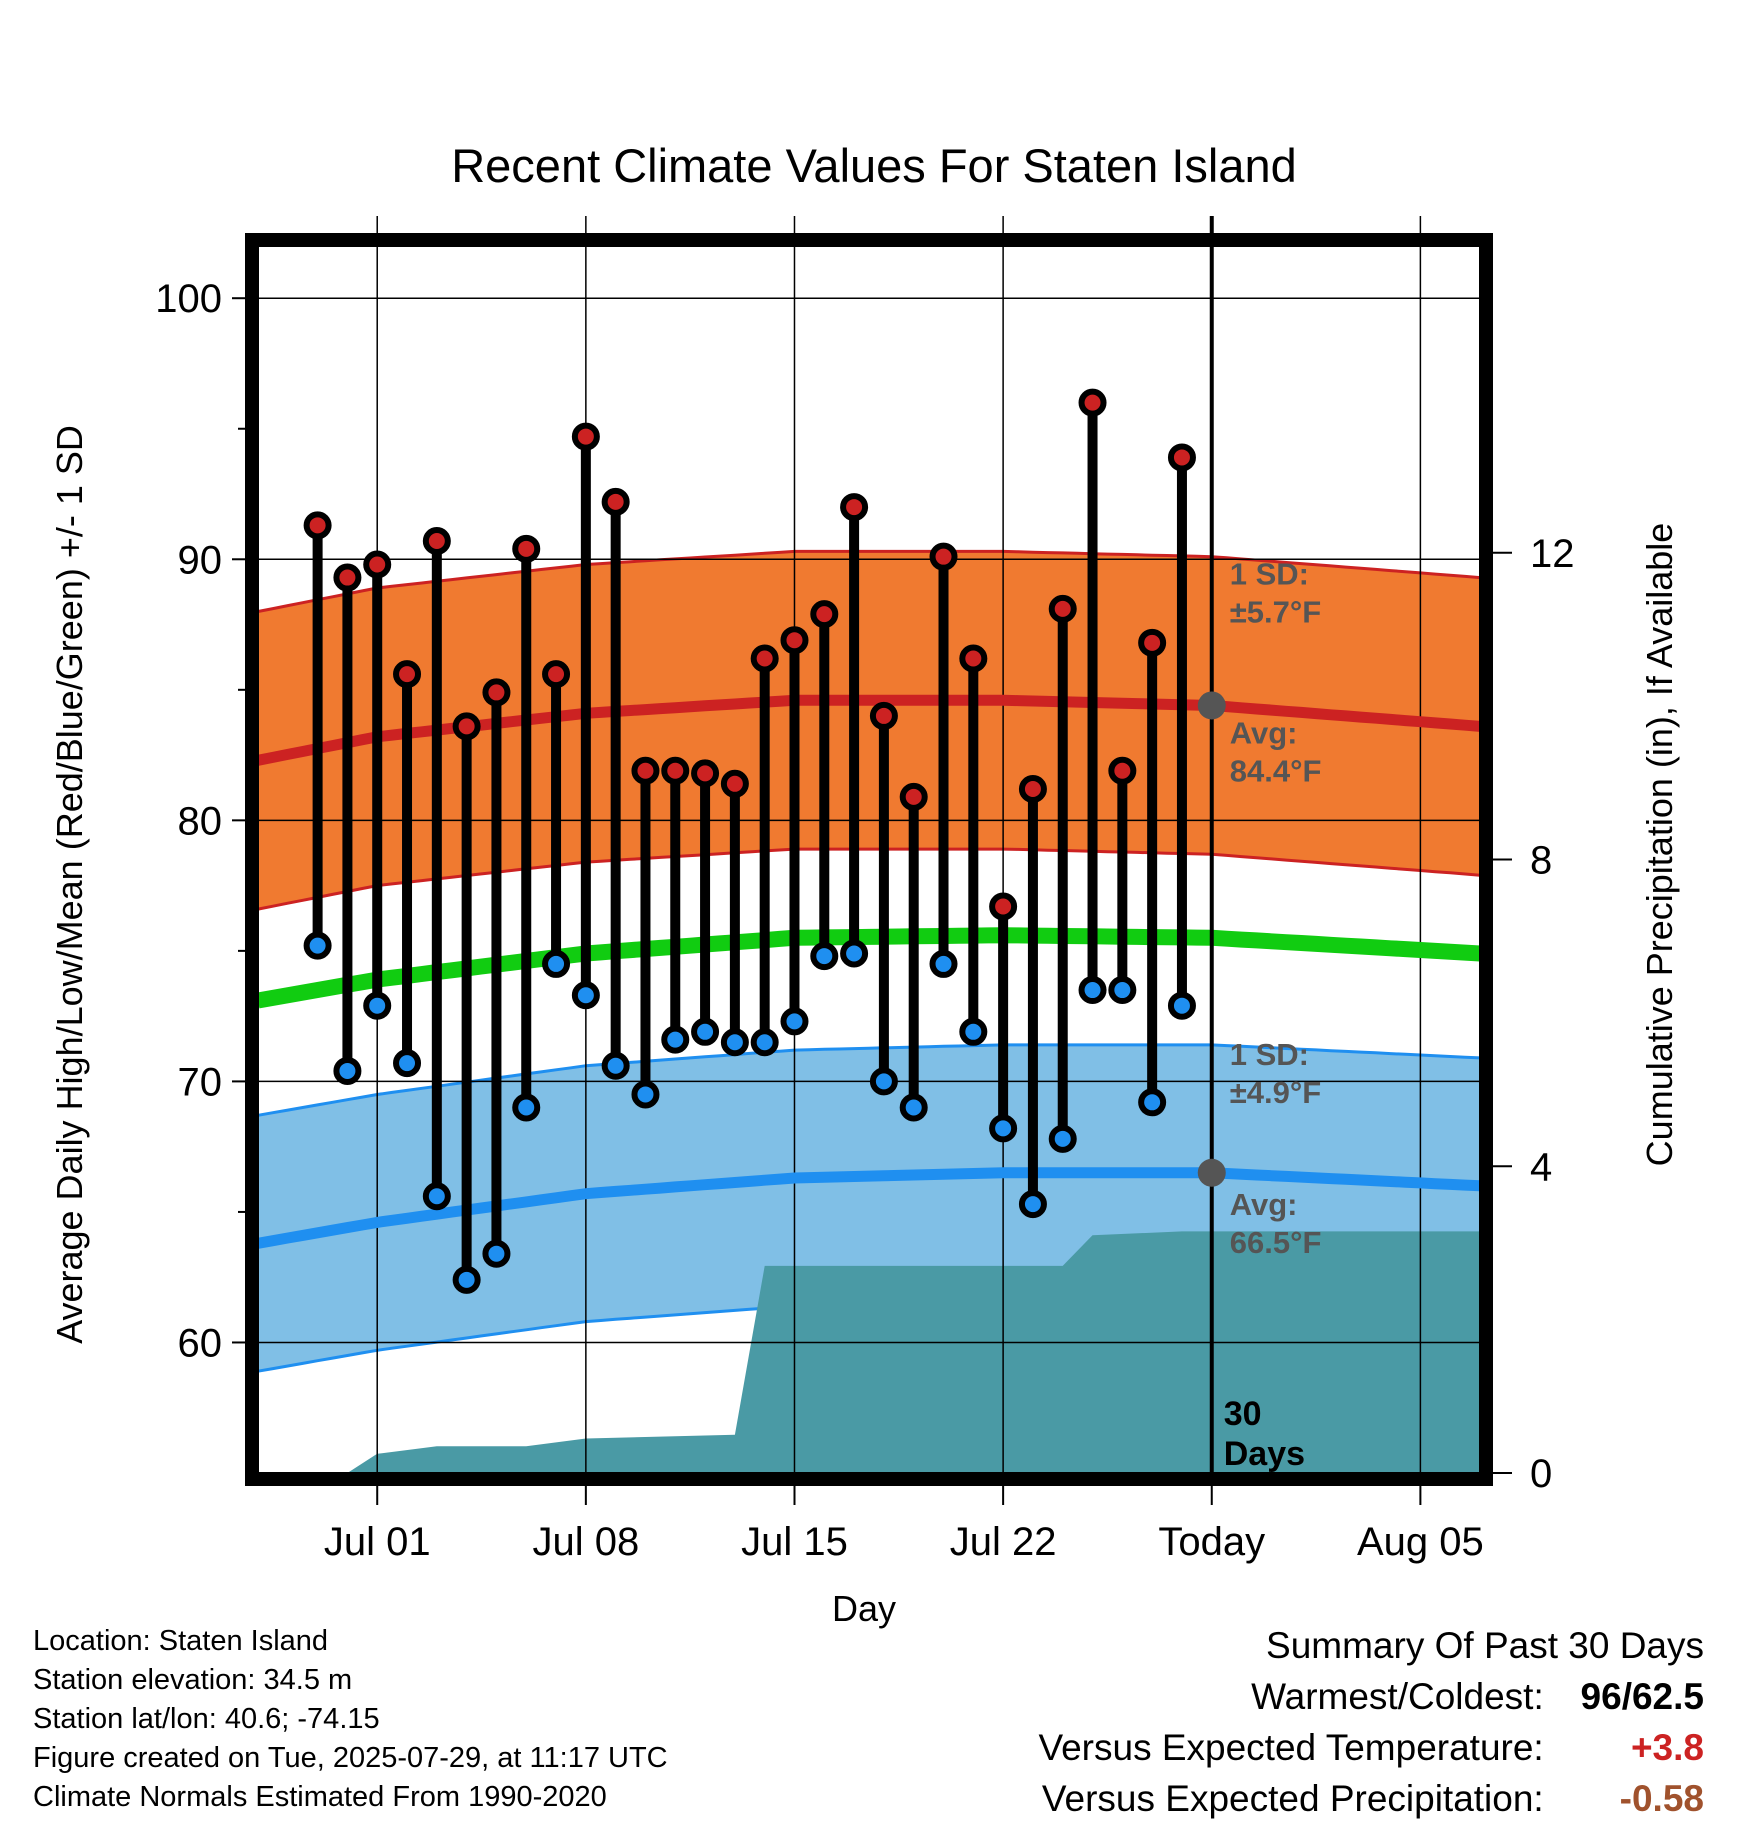 Image resolution: width=1748 pixels, height=1828 pixels. What do you see at coordinates (1276, 1242) in the screenshot?
I see `low-avg-value: 66.5°F` at bounding box center [1276, 1242].